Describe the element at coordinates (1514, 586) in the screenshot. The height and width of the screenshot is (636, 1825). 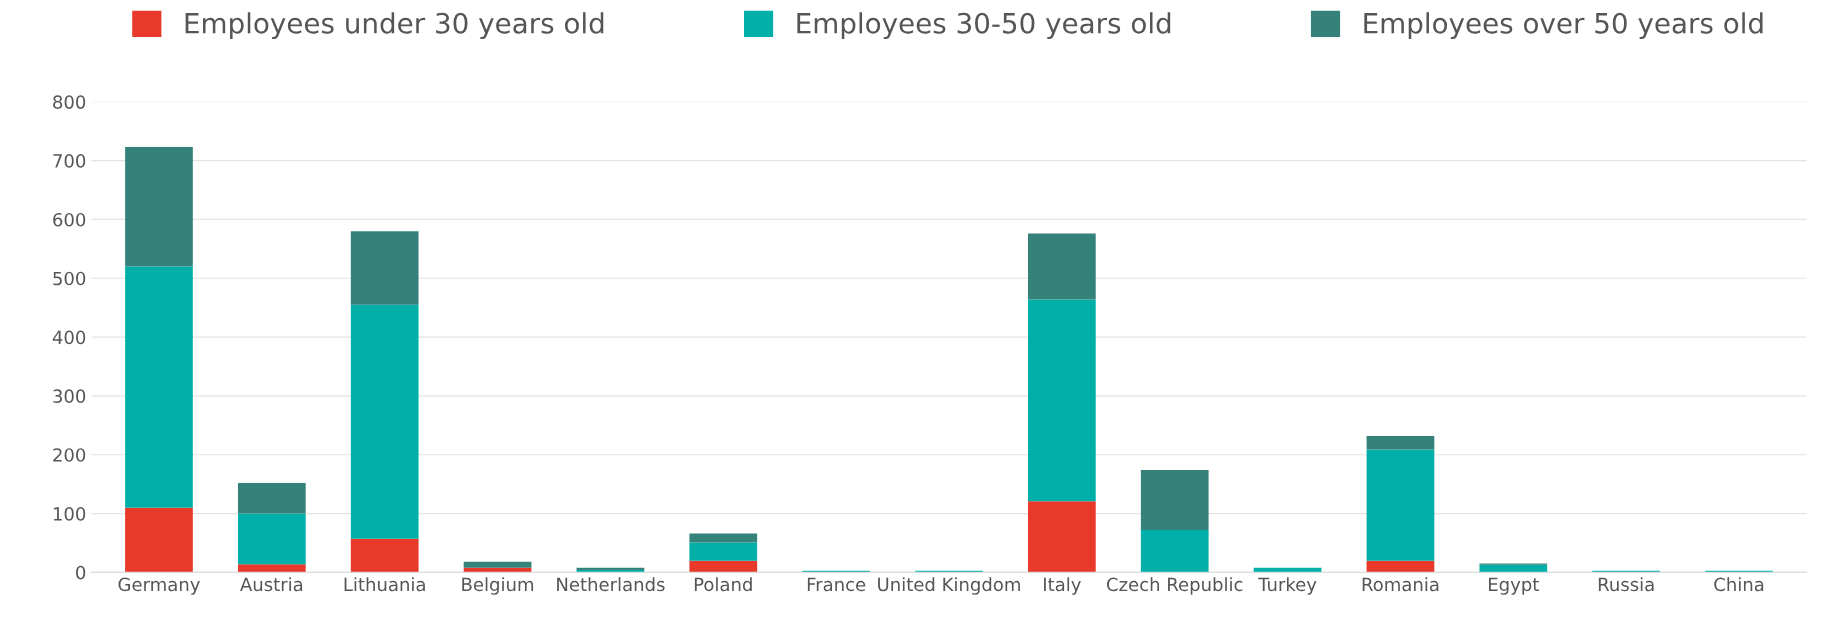
I see `x-tick-label: Egypt` at that location.